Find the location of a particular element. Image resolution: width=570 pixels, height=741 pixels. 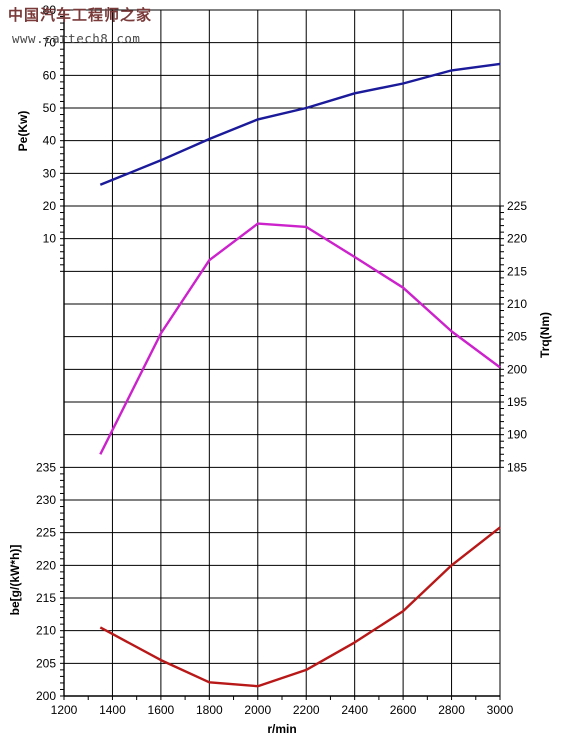

trq-tick-label: 190 is located at coordinates (517, 435).